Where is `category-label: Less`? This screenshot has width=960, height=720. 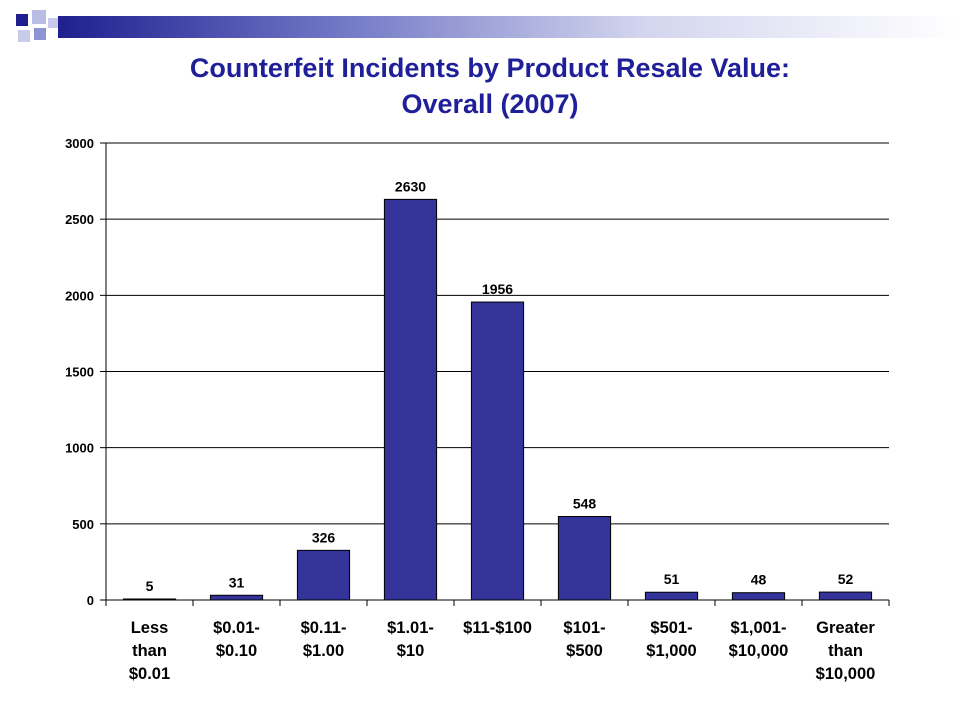 category-label: Less is located at coordinates (150, 628).